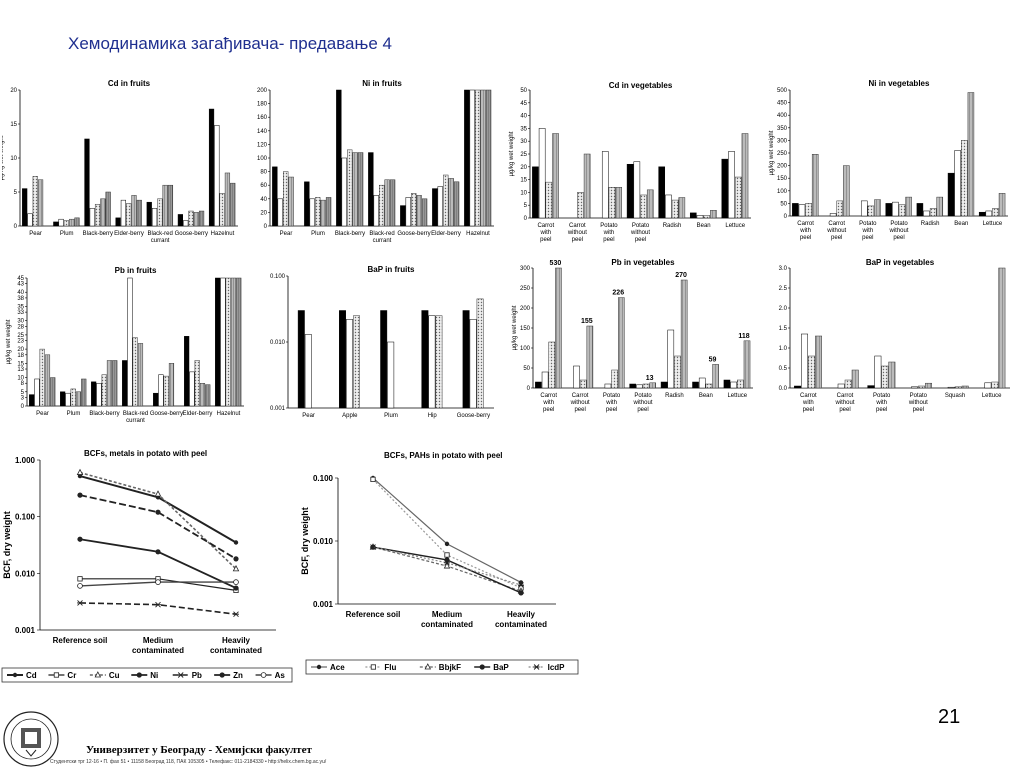  I want to click on y-tick-label: 1.0, so click(783, 349).